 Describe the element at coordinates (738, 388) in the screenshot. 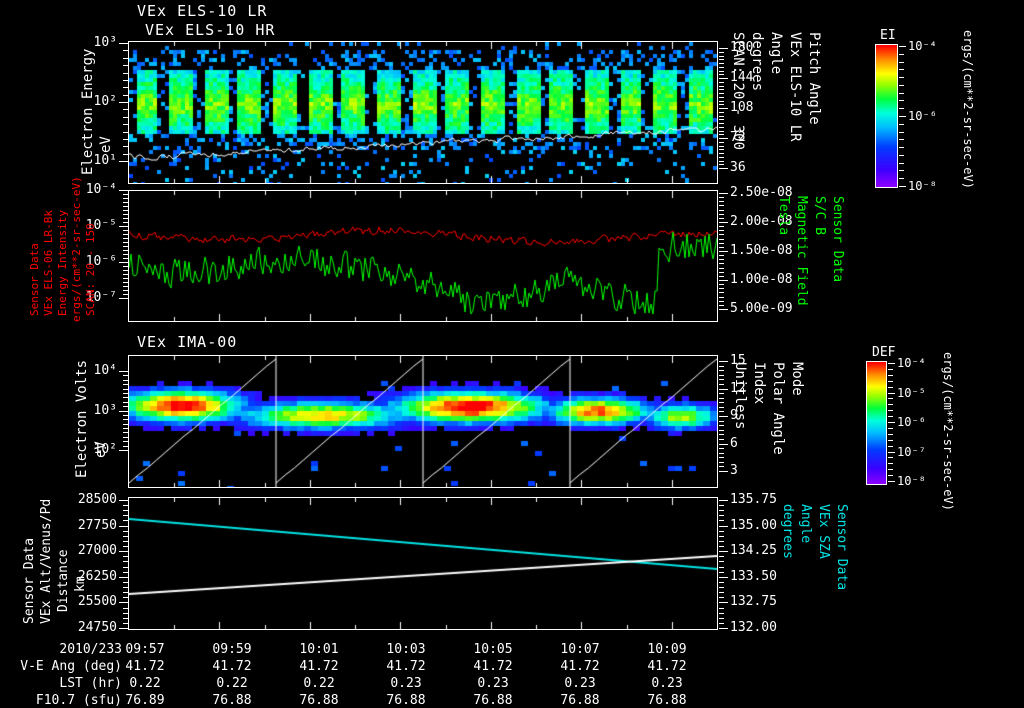

I see `axis-tick-label: 12` at that location.